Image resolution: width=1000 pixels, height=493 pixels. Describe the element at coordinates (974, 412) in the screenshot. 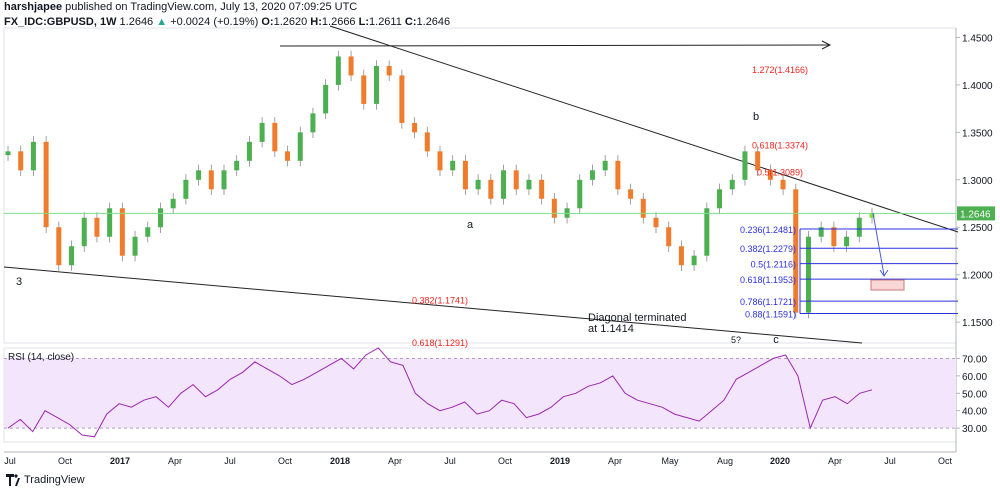

I see `rsi-tick-label: 40.00` at that location.